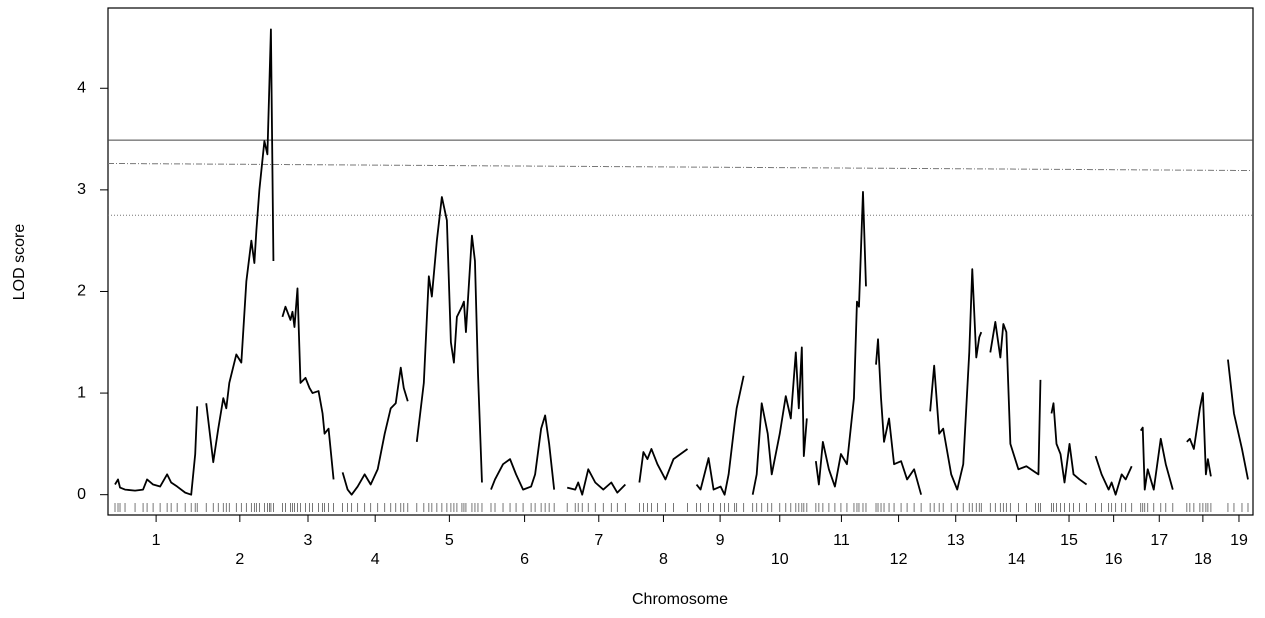 The width and height of the screenshot is (1265, 618). Describe the element at coordinates (81, 392) in the screenshot. I see `y-tick-label: 1` at that location.